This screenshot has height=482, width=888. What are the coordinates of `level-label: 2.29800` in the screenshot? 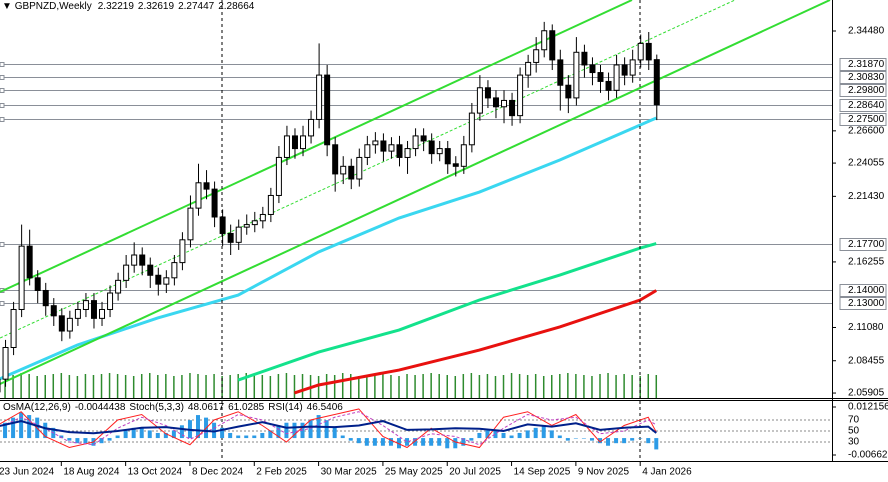 It's located at (866, 90).